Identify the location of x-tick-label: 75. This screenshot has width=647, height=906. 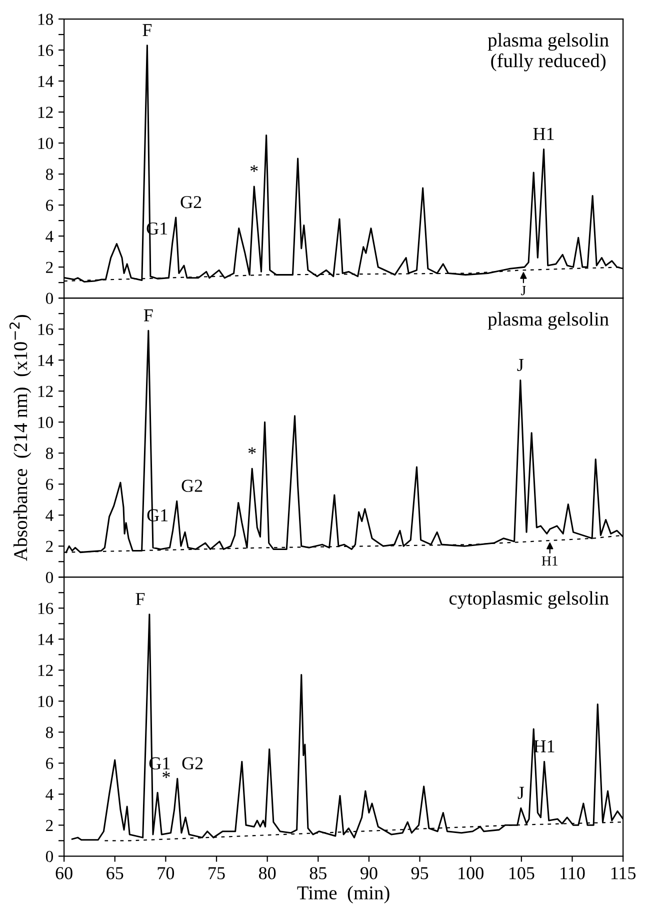
(216, 873).